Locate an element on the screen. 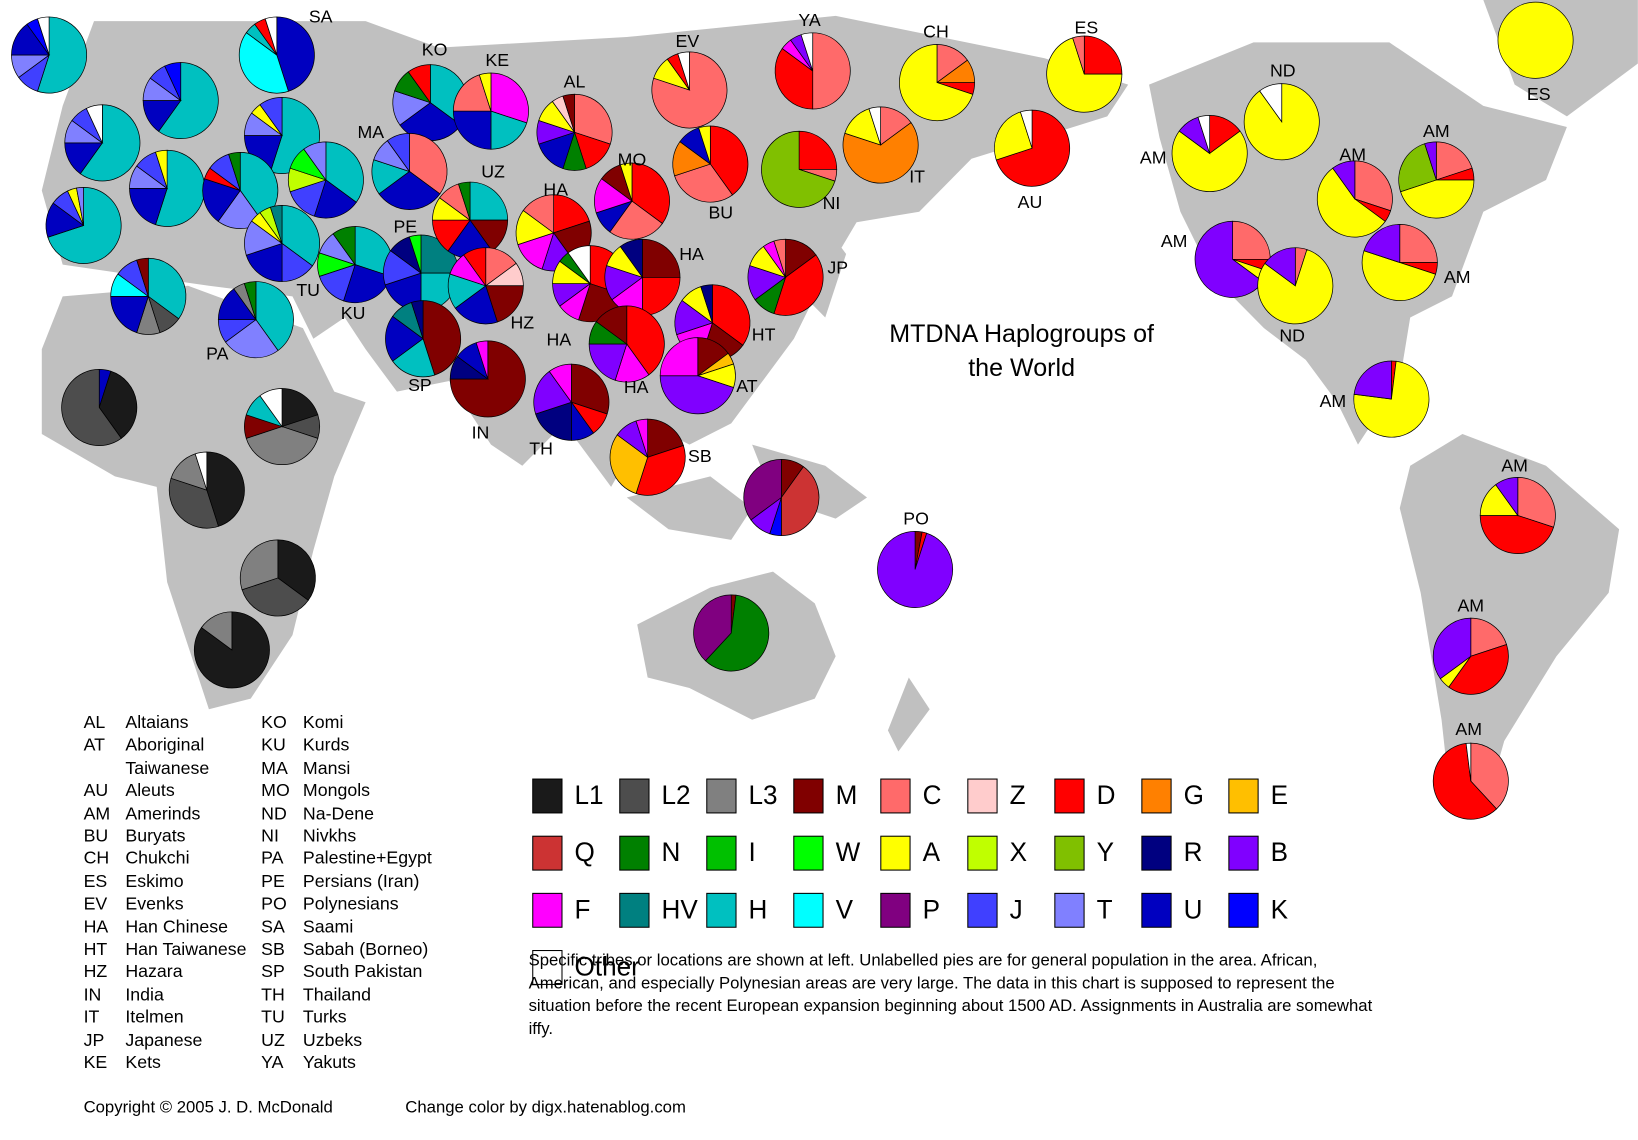 This screenshot has width=1638, height=1140. population-row: CH Chukchi is located at coordinates (171, 858).